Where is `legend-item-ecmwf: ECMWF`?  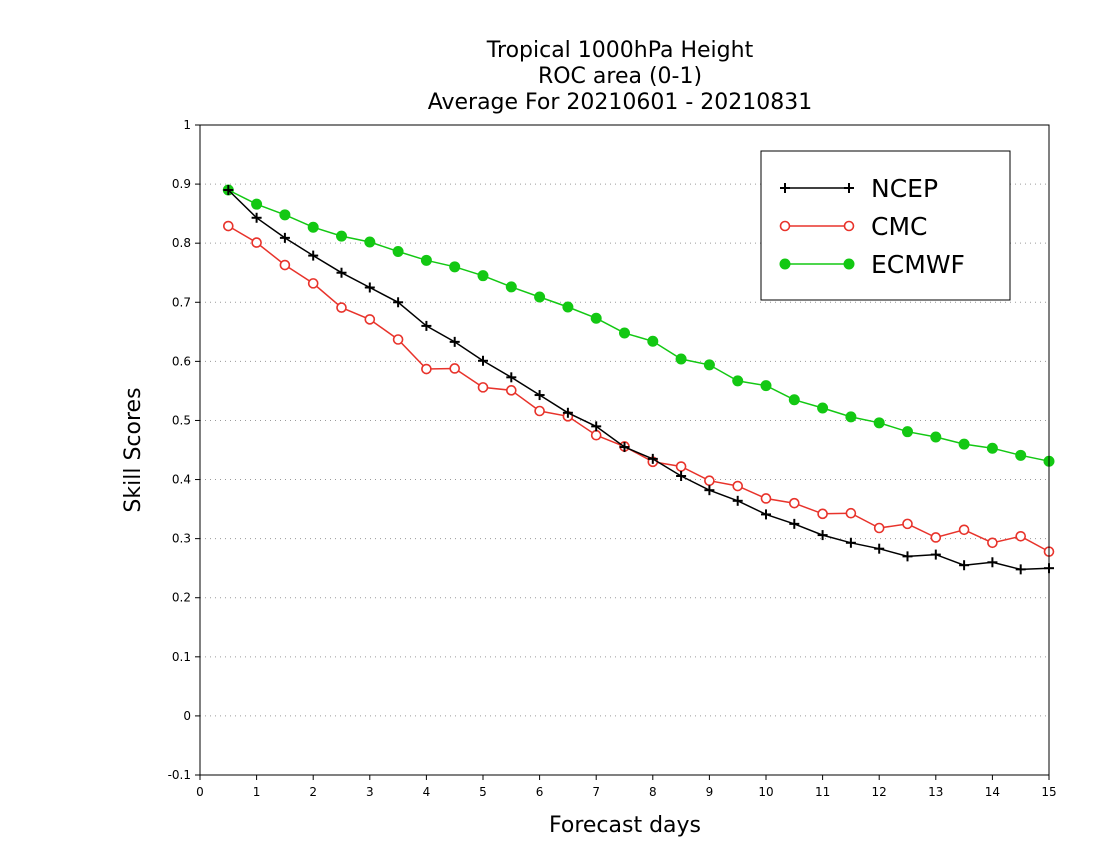
legend-item-ecmwf: ECMWF is located at coordinates (872, 264).